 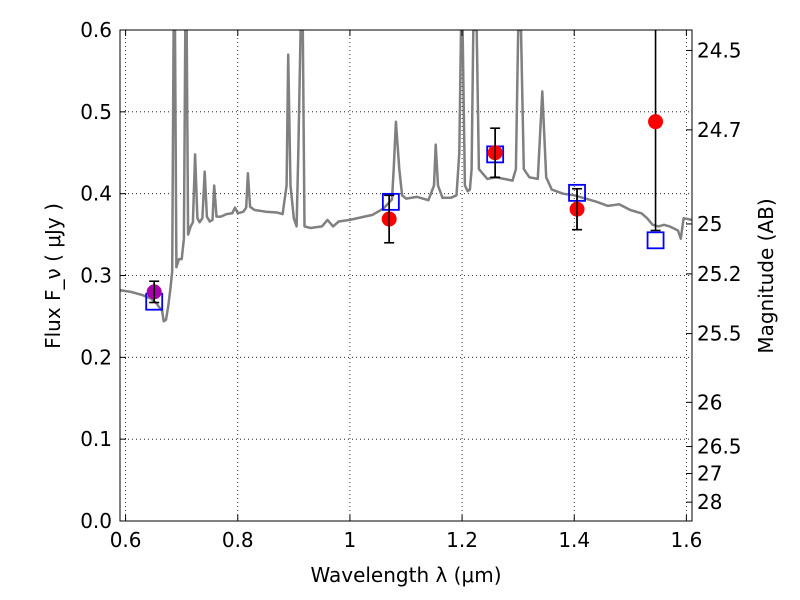 I want to click on y-tick-labels: 0.0 0.1 0.2 0.3 0.4 0.5 0.6, so click(x=96, y=275).